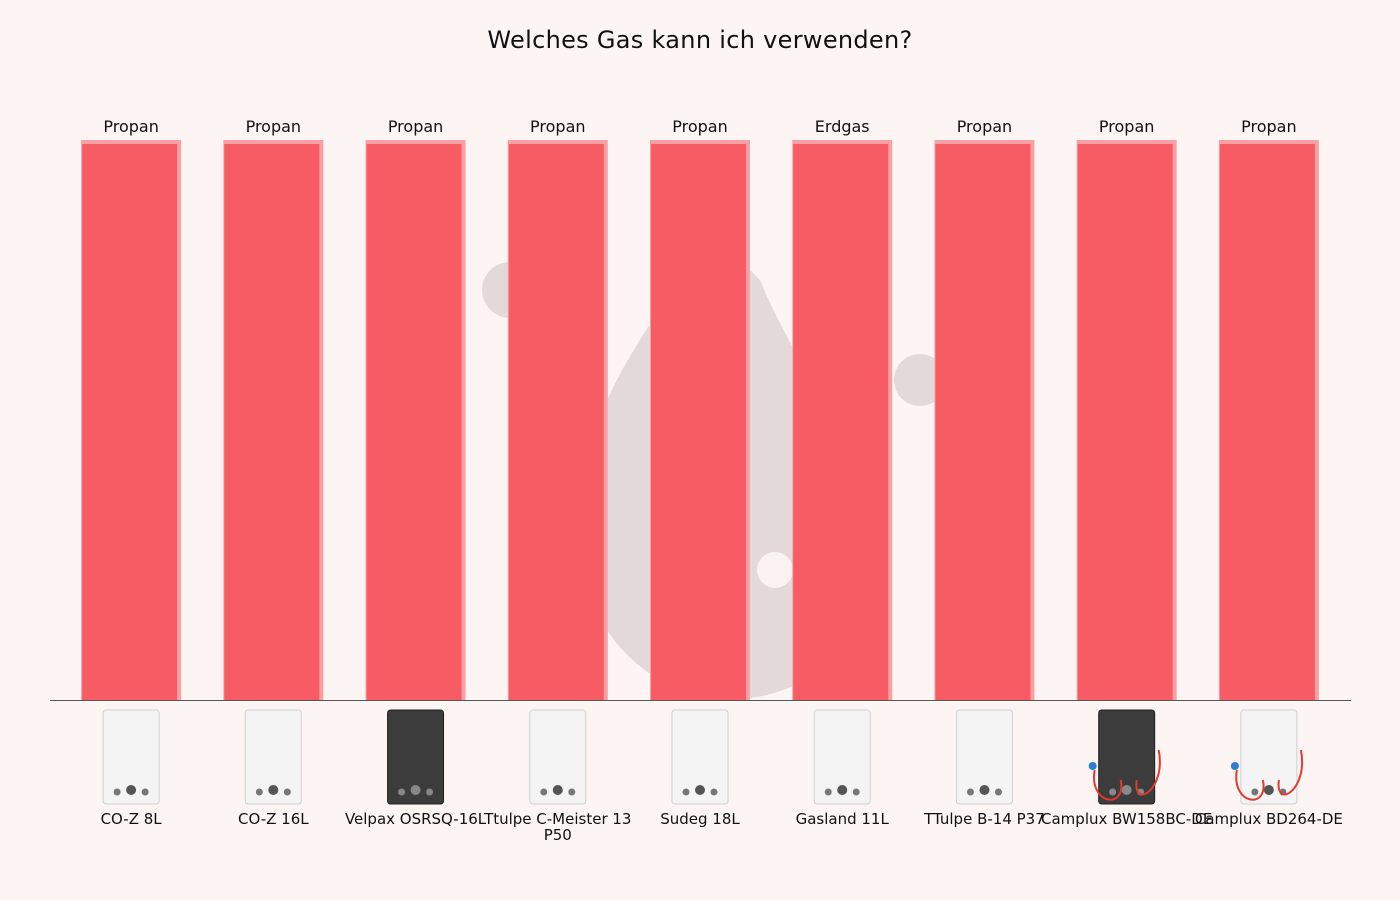 The width and height of the screenshot is (1400, 900). Describe the element at coordinates (132, 819) in the screenshot. I see `category-label: CO-Z 8L` at that location.